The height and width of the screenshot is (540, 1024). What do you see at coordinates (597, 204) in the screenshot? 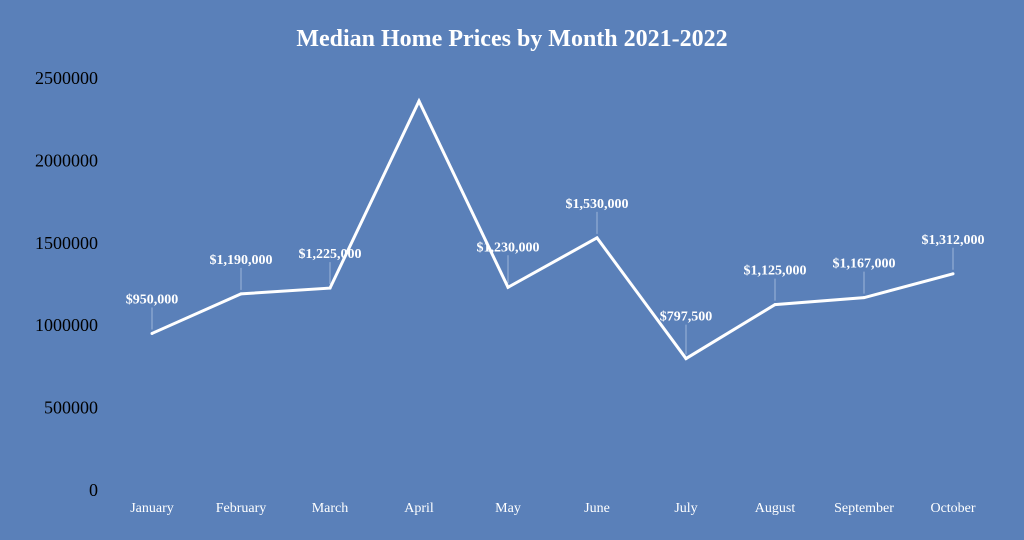
I see `data-label: $1,530,000` at bounding box center [597, 204].